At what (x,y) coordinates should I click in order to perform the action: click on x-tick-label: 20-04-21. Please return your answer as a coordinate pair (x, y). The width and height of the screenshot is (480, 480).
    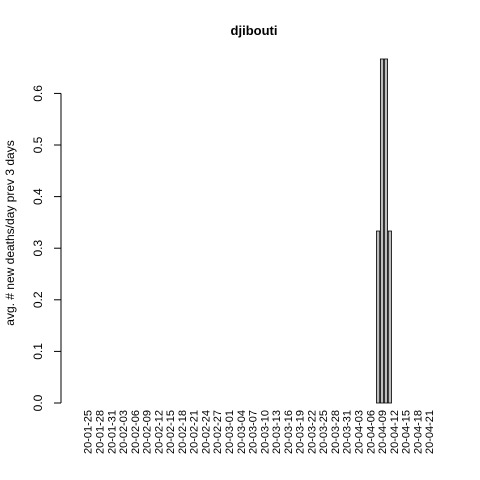
    Looking at the image, I should click on (430, 432).